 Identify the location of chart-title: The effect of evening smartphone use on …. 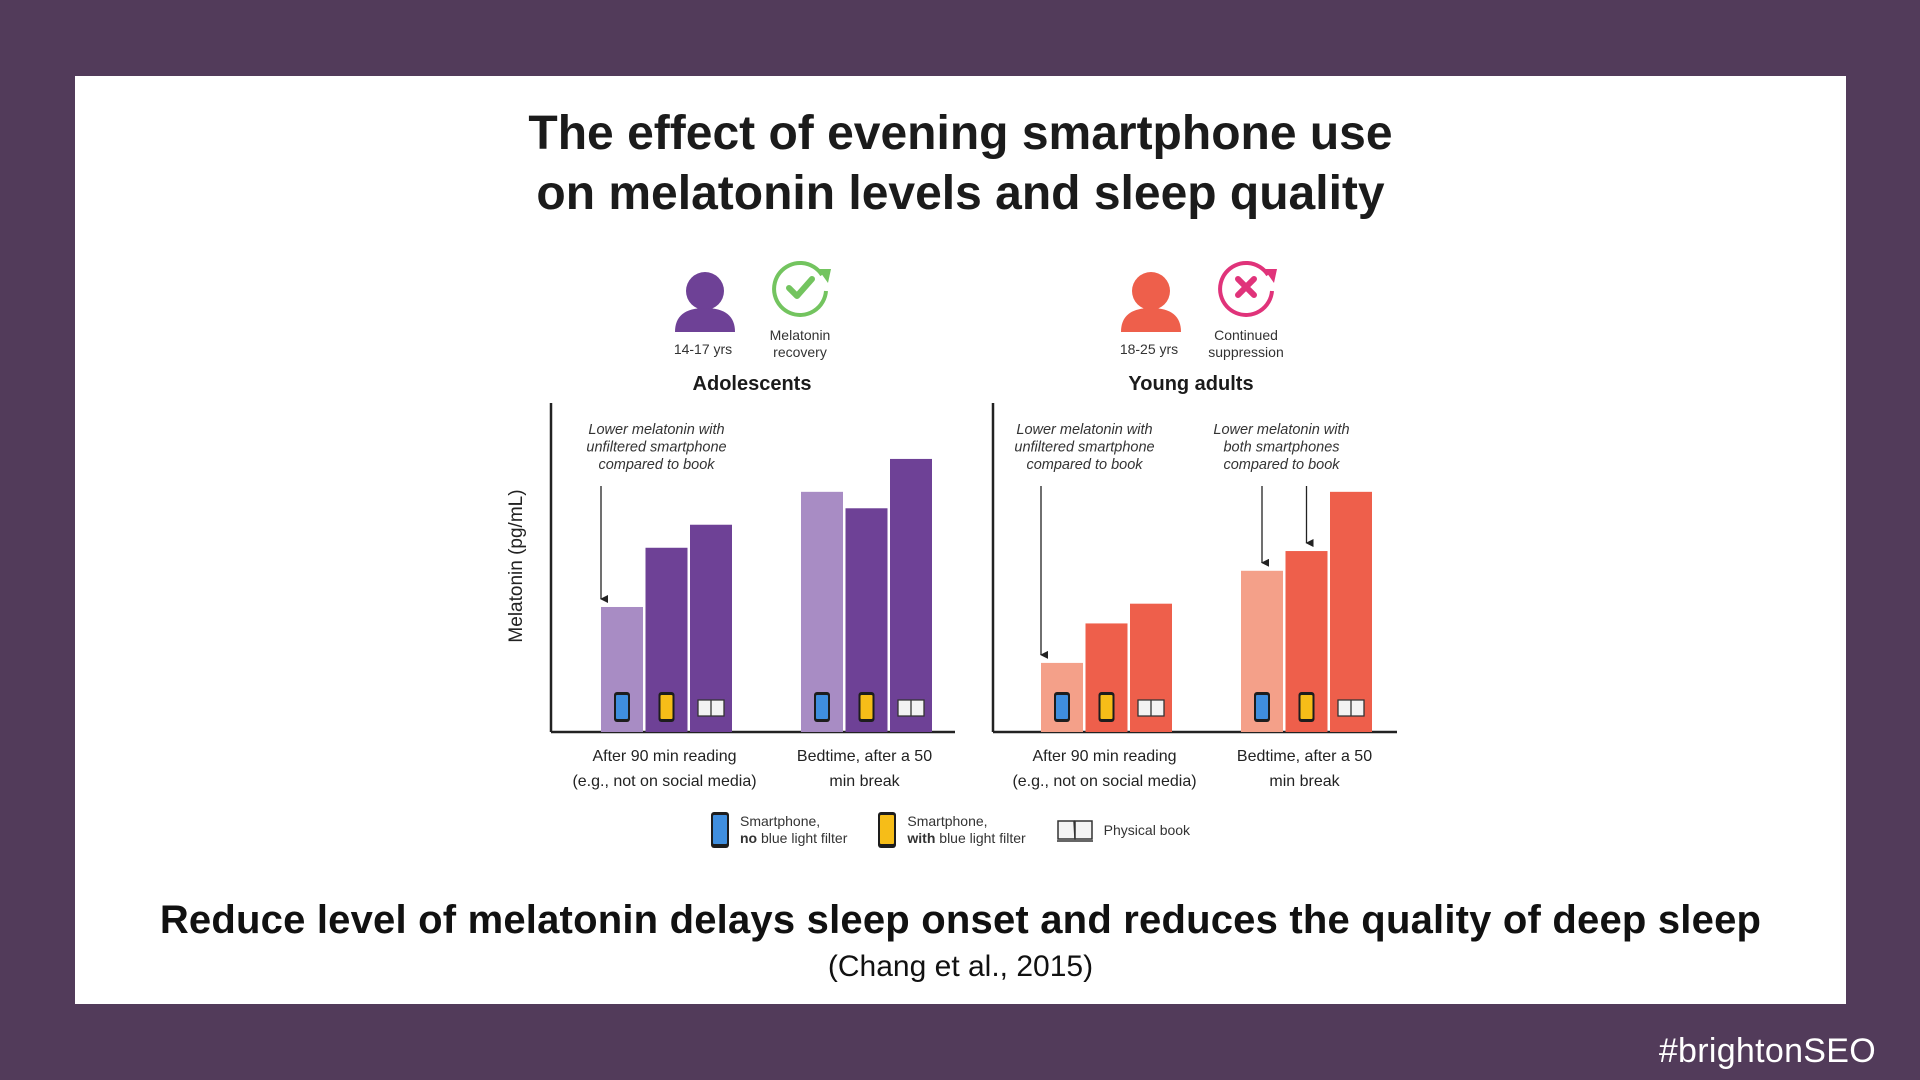
(960, 164).